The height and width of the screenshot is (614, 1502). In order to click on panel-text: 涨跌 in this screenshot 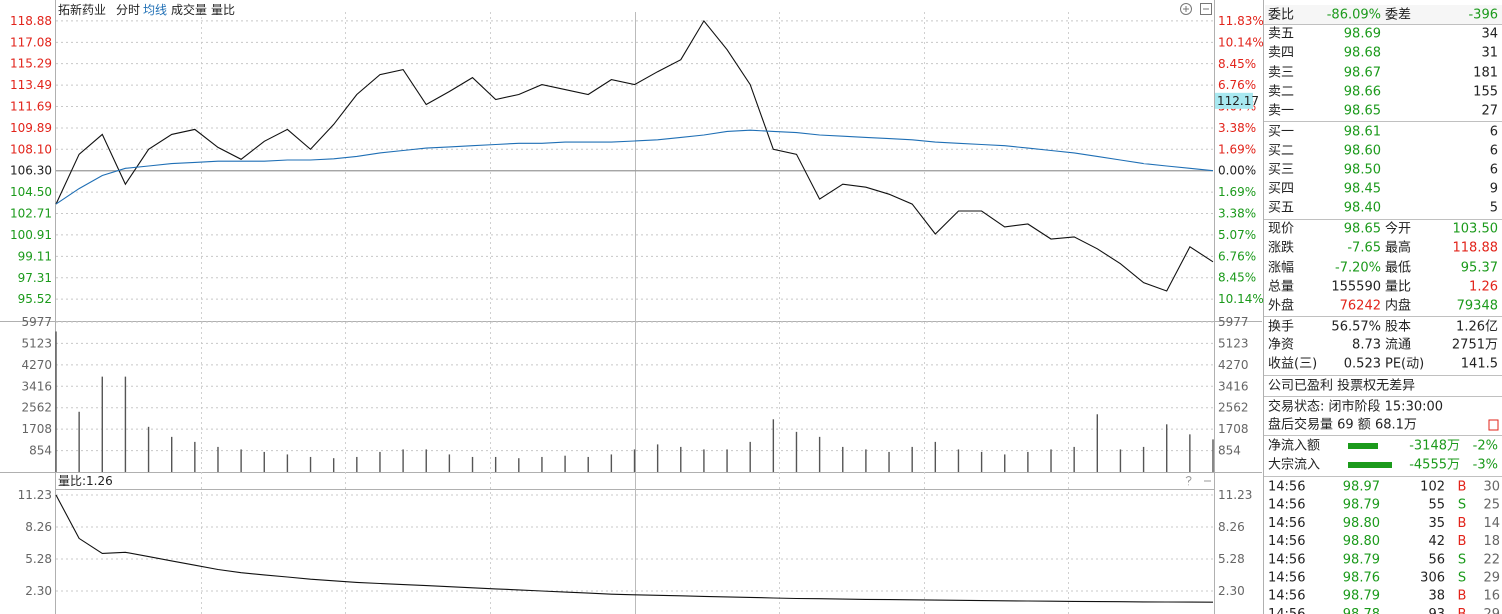, I will do `click(1281, 248)`.